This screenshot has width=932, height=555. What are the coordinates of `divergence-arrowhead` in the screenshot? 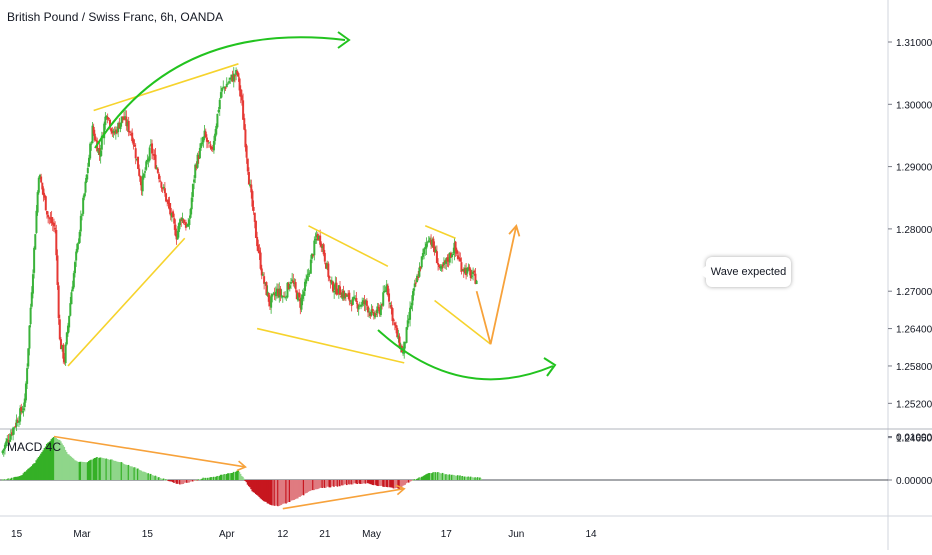 It's located at (241, 466).